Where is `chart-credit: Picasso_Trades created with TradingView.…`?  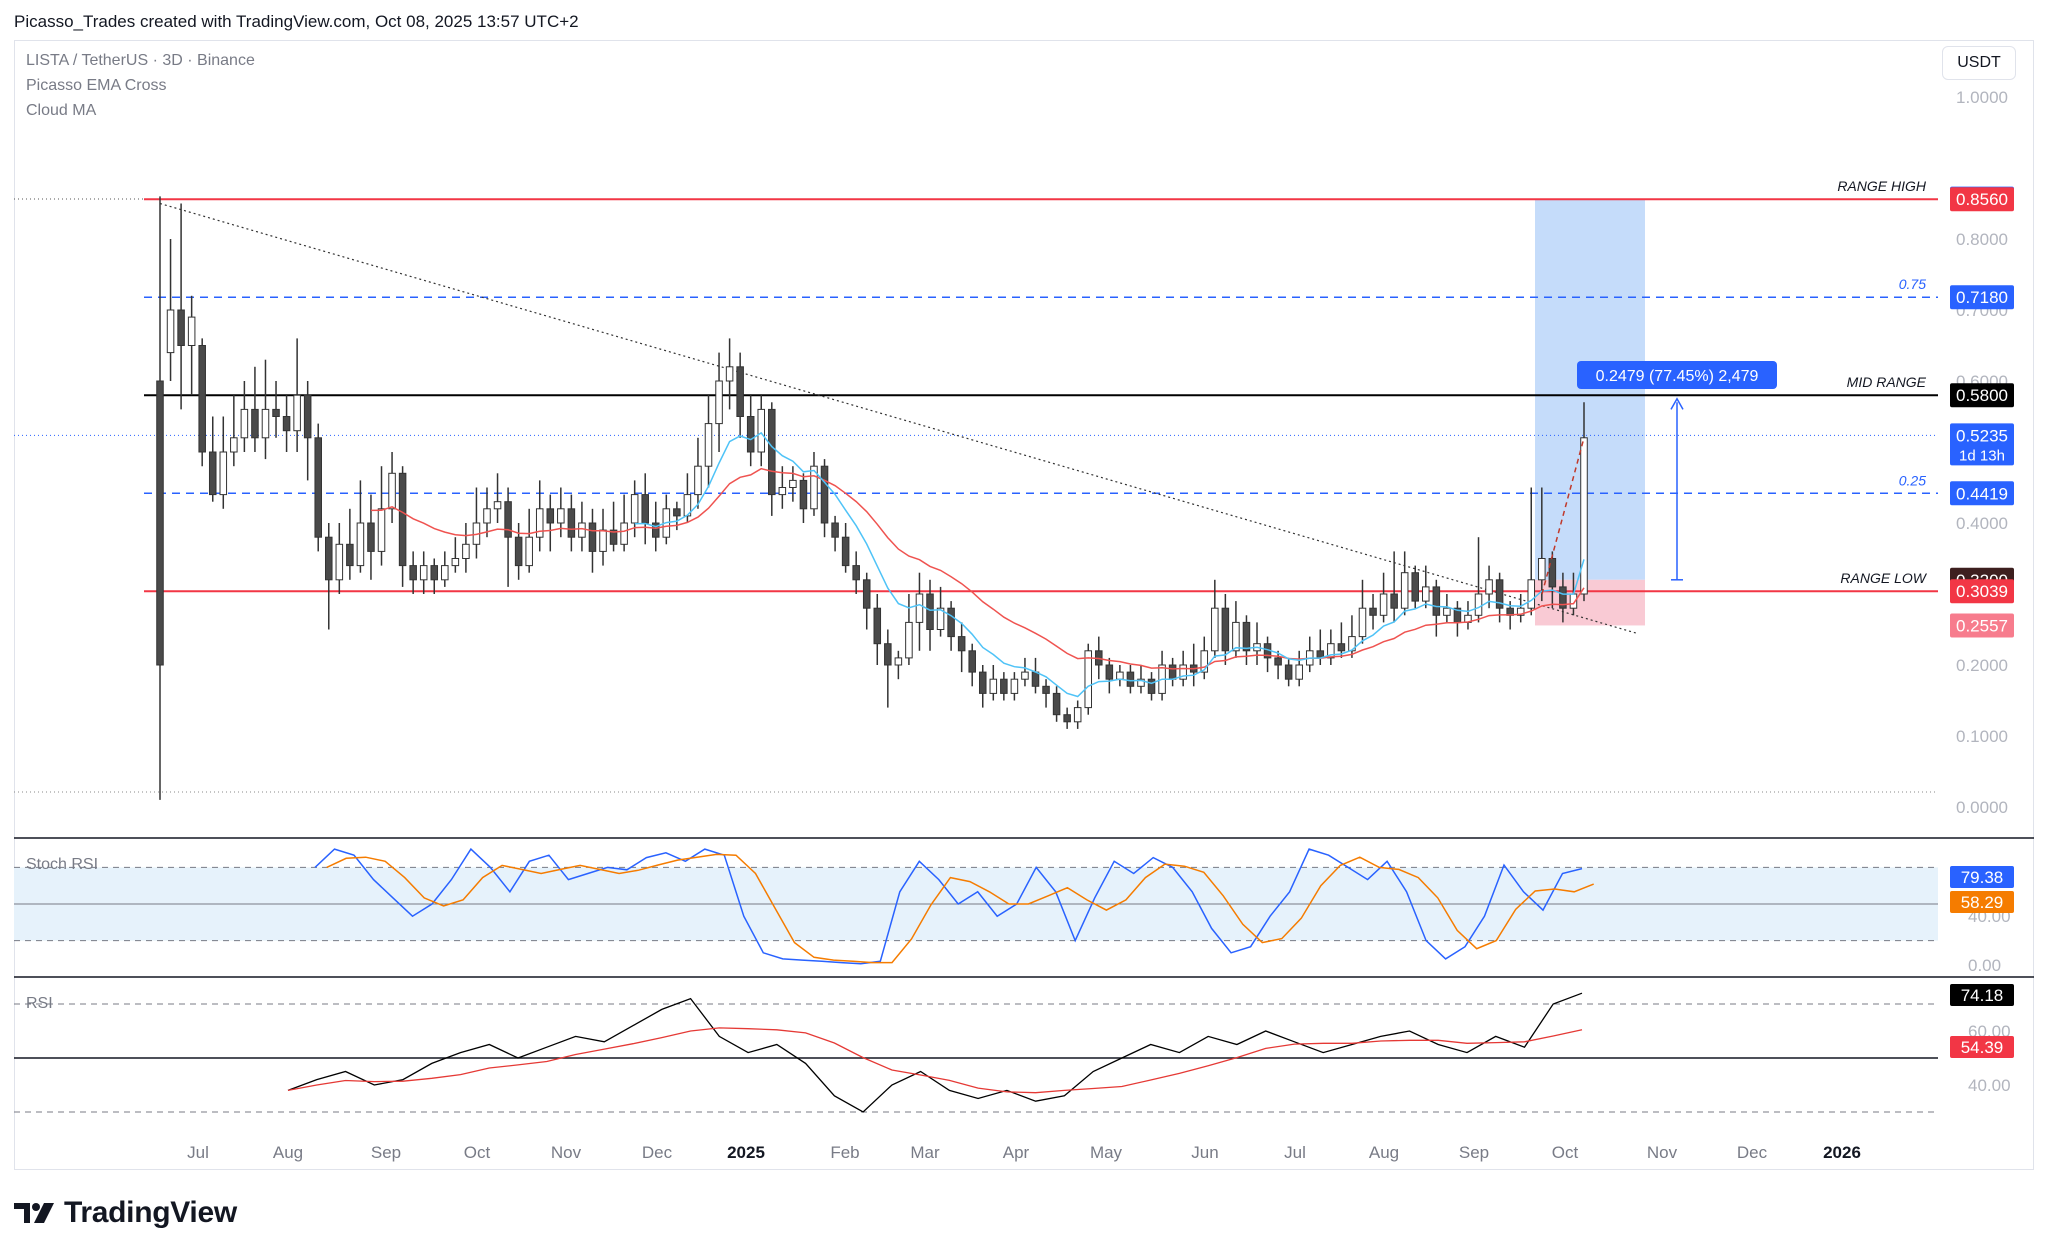 chart-credit: Picasso_Trades created with TradingView.… is located at coordinates (296, 21).